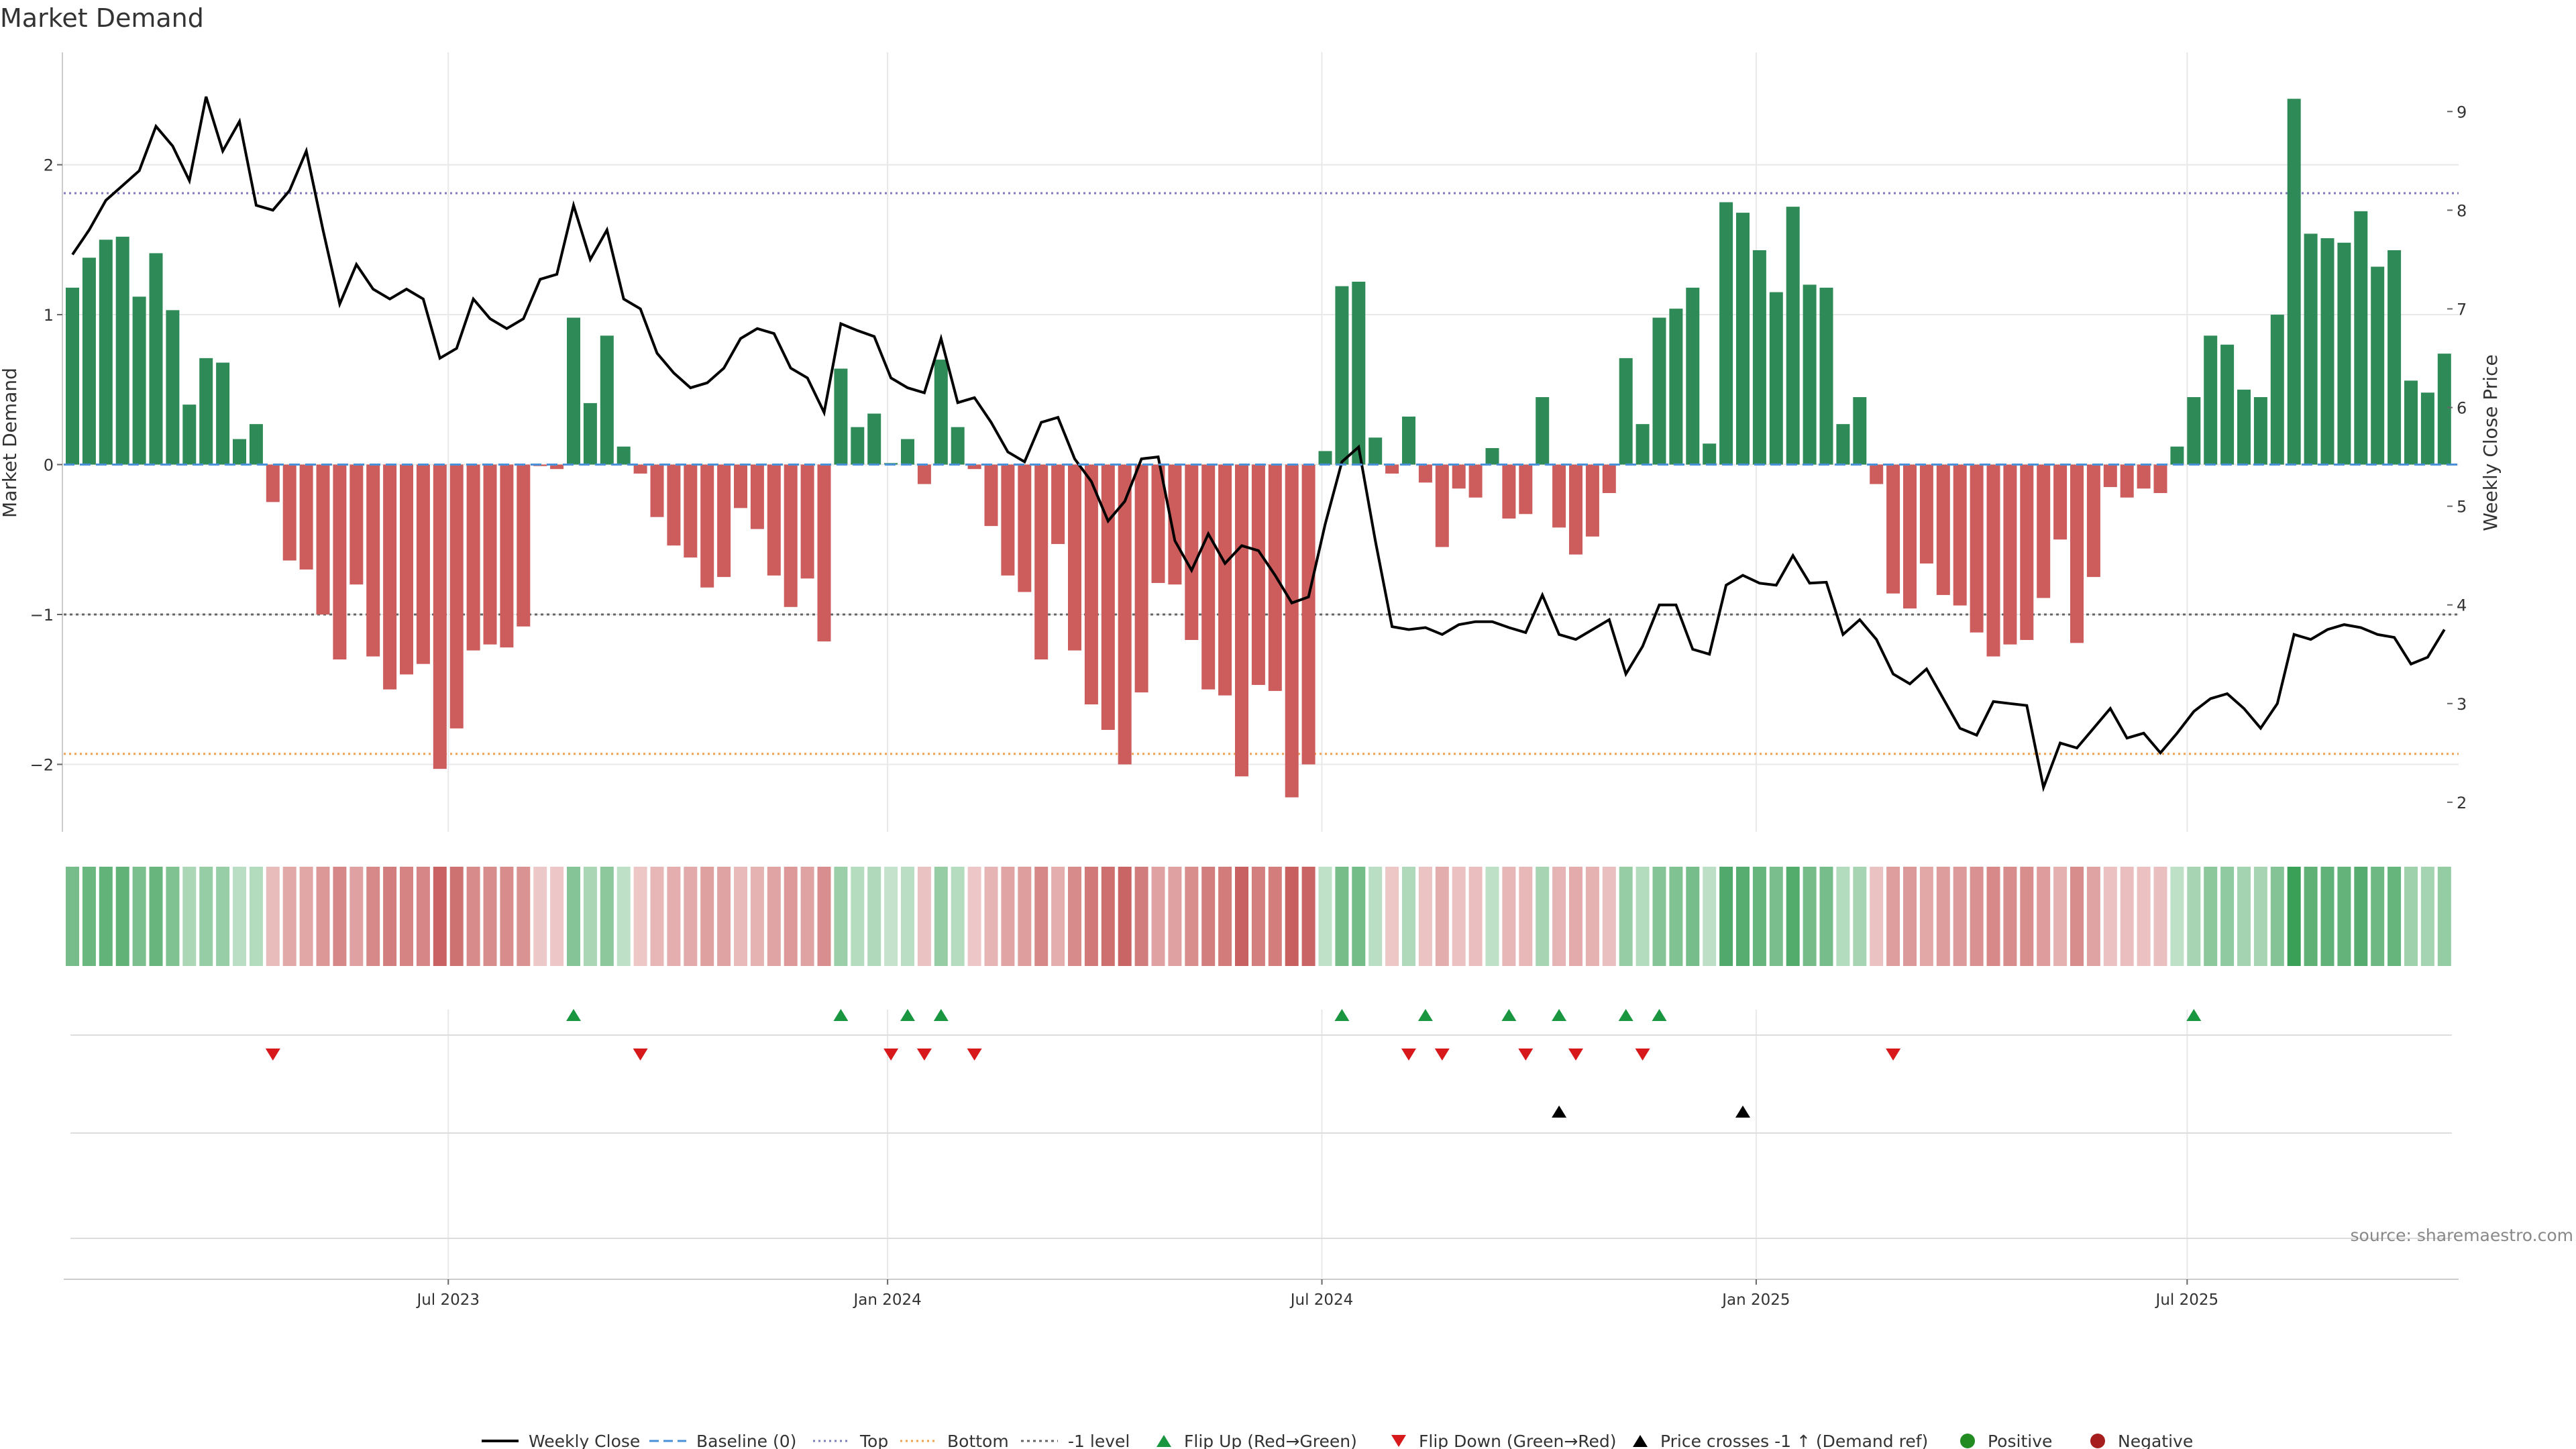  What do you see at coordinates (2462, 210) in the screenshot?
I see `y2-tick-label: 8` at bounding box center [2462, 210].